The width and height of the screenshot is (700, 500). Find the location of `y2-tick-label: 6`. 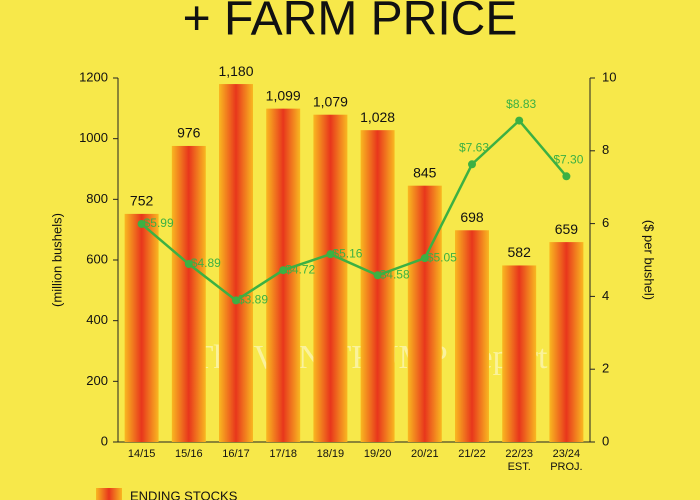

y2-tick-label: 6 is located at coordinates (605, 222).